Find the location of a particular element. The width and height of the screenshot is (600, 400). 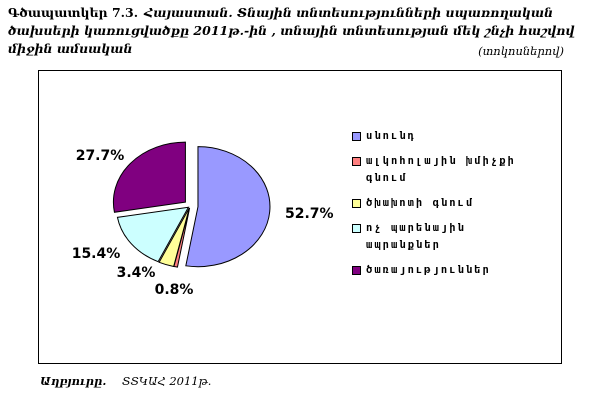

legend-swatch-nonfood is located at coordinates (356, 228).